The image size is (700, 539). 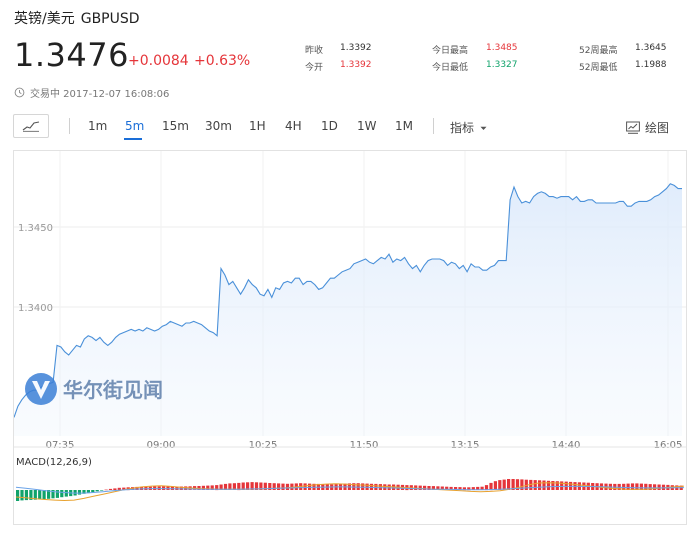 I want to click on indicator-dropdown: 指标, so click(x=468, y=127).